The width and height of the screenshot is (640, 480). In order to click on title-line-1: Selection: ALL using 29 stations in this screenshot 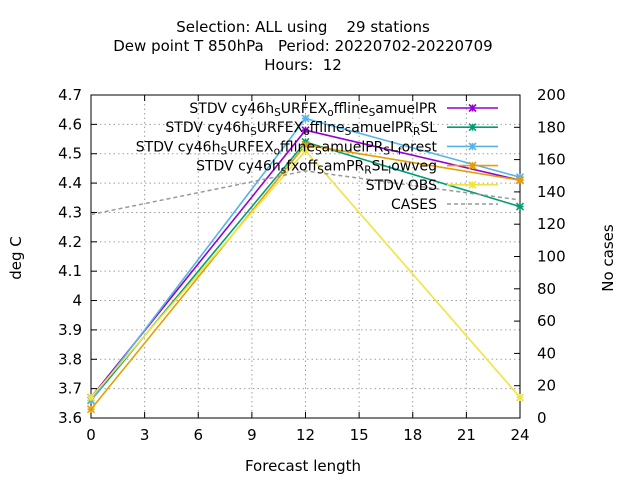, I will do `click(303, 27)`.